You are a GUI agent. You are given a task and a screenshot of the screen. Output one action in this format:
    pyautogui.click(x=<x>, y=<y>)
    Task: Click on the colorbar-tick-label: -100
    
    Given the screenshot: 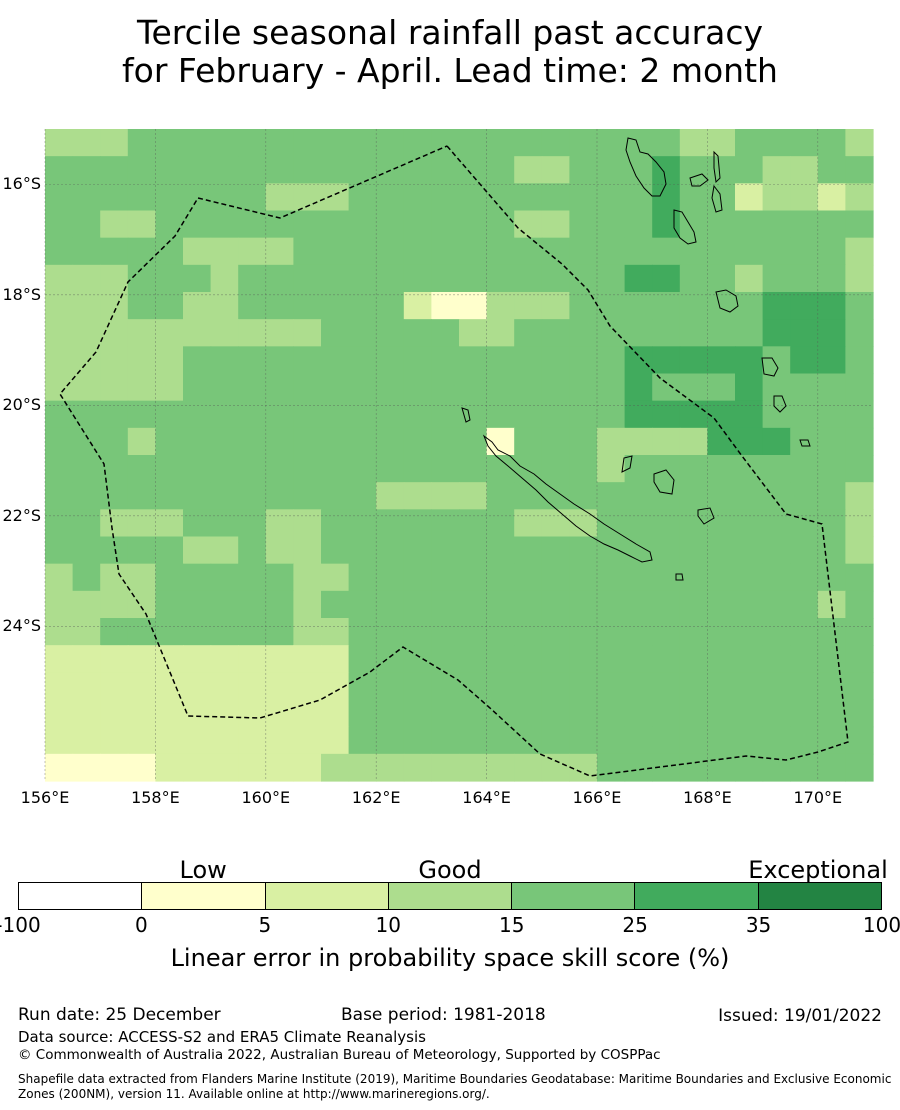 What is the action you would take?
    pyautogui.click(x=20, y=925)
    